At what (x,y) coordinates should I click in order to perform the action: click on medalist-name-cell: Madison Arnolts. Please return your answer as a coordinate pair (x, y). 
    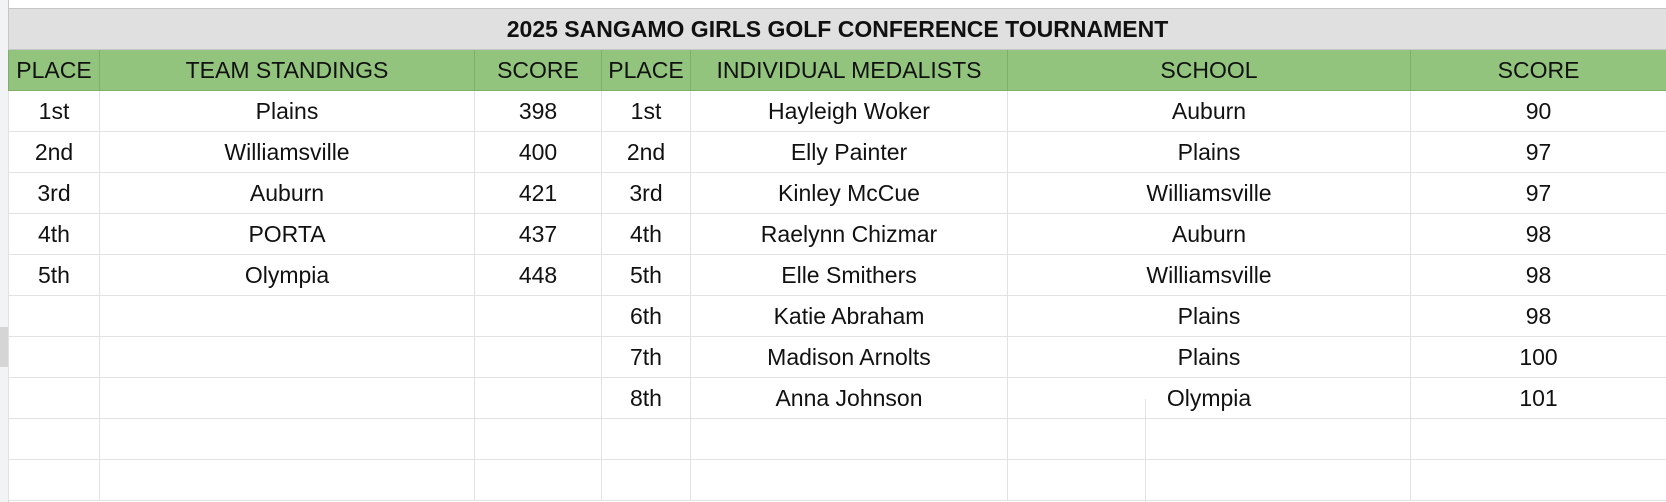
    Looking at the image, I should click on (849, 357).